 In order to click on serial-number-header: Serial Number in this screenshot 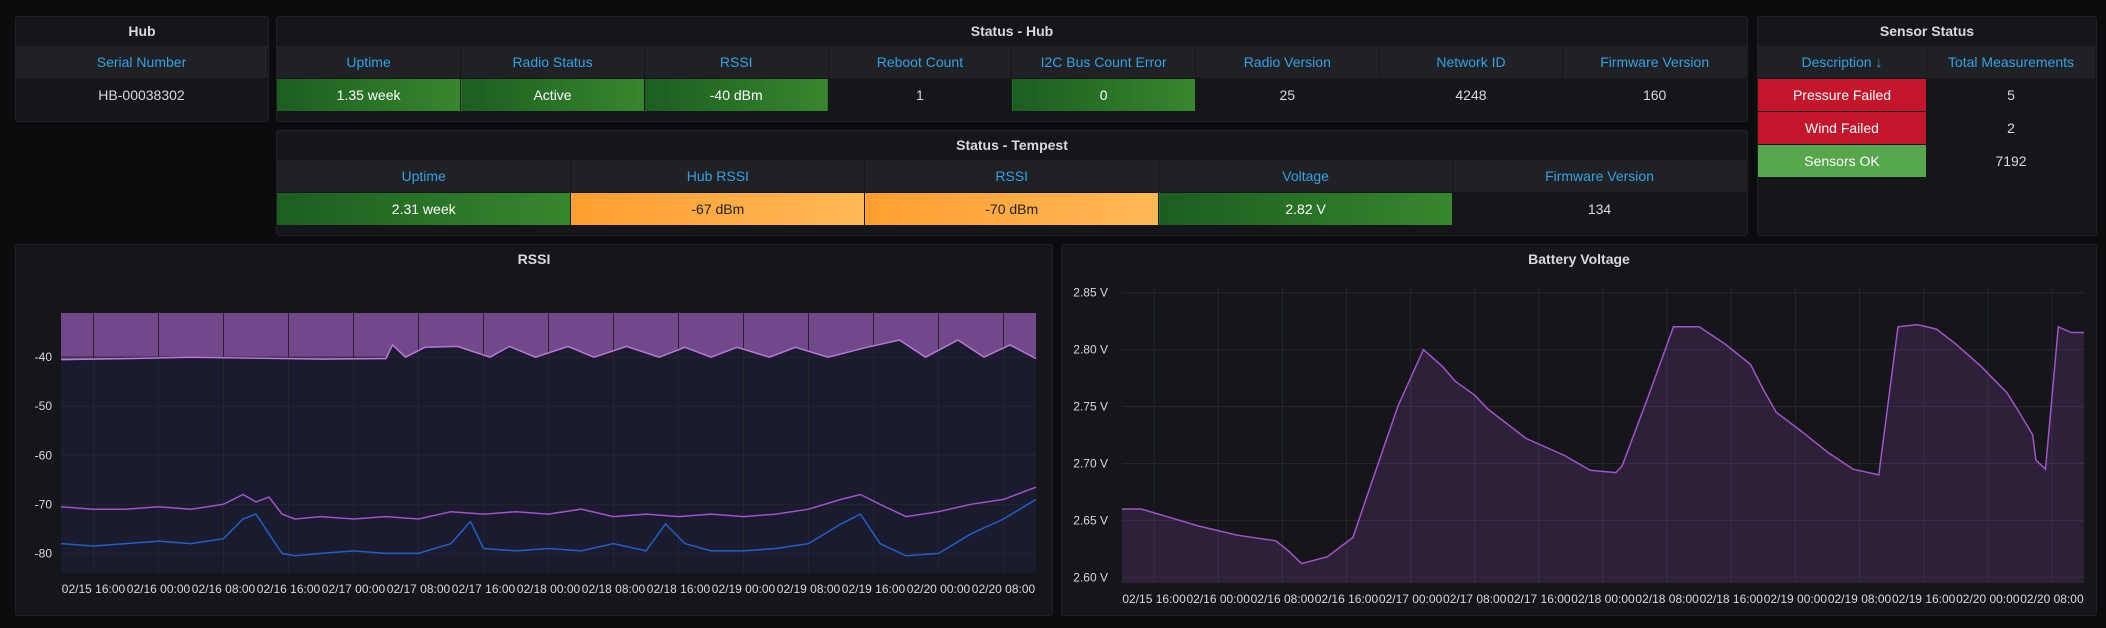, I will do `click(142, 62)`.